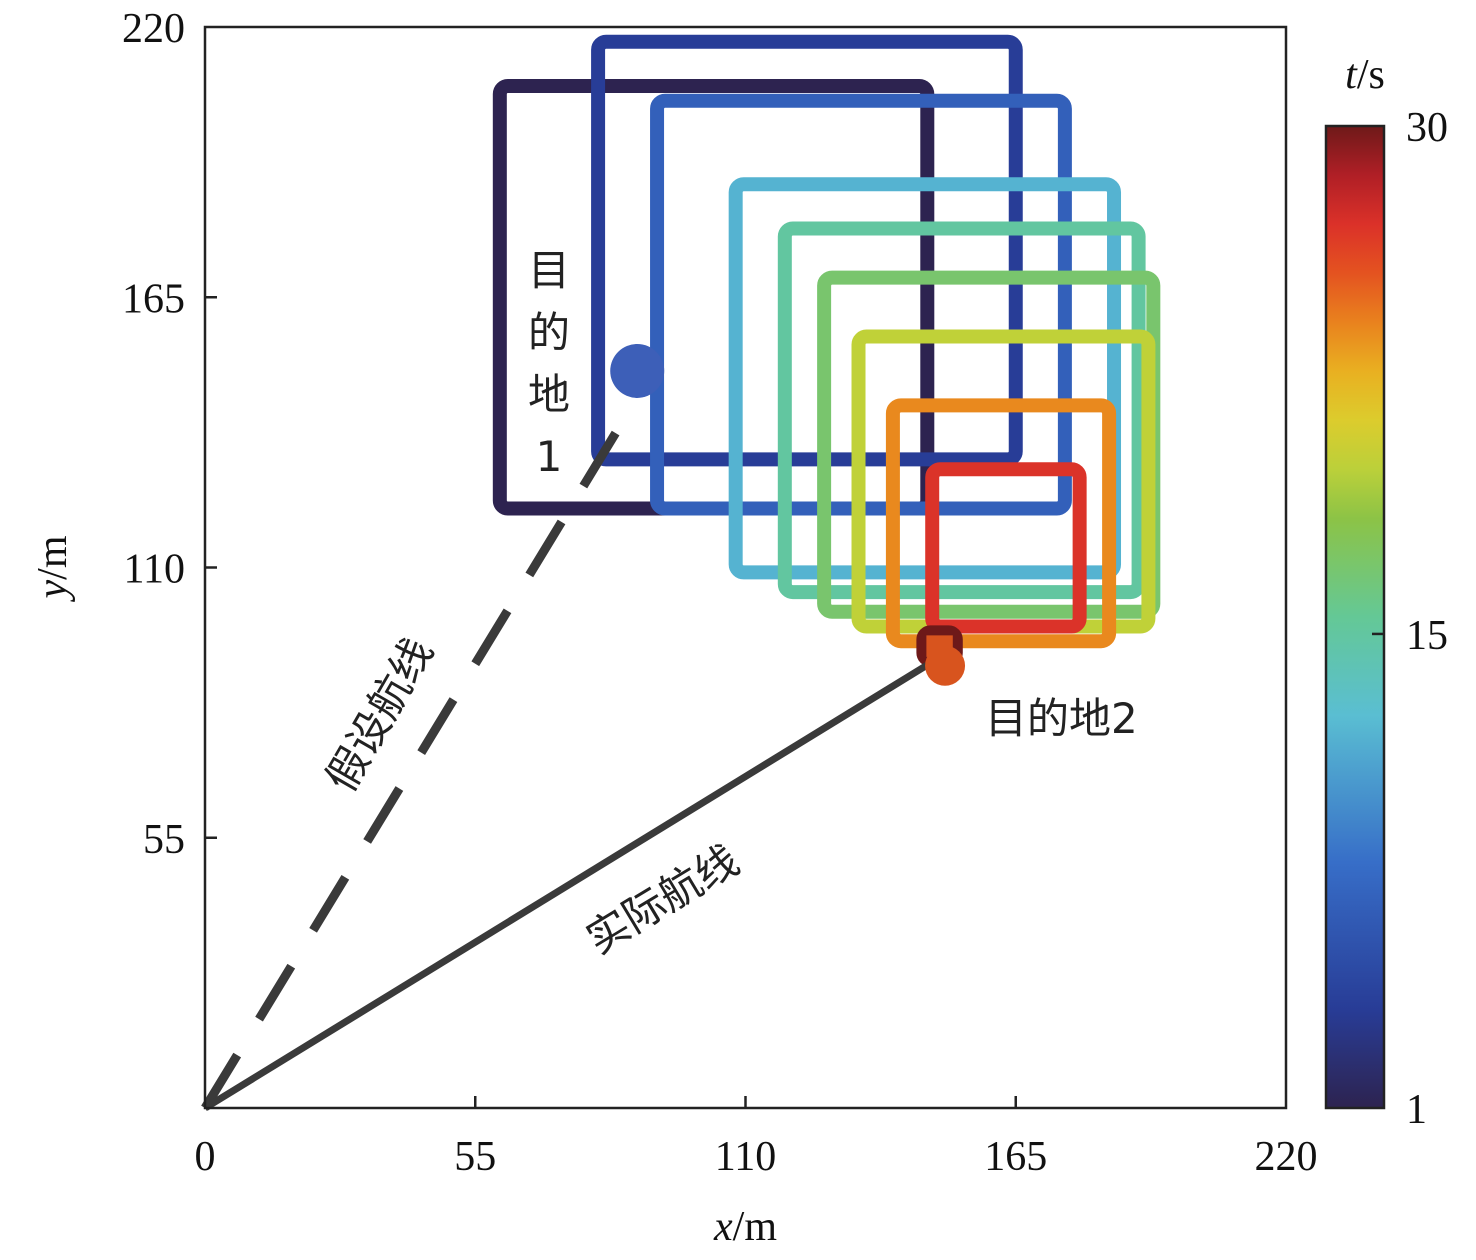 The image size is (1476, 1260). Describe the element at coordinates (1355, 617) in the screenshot. I see `colorbar-gradient` at that location.